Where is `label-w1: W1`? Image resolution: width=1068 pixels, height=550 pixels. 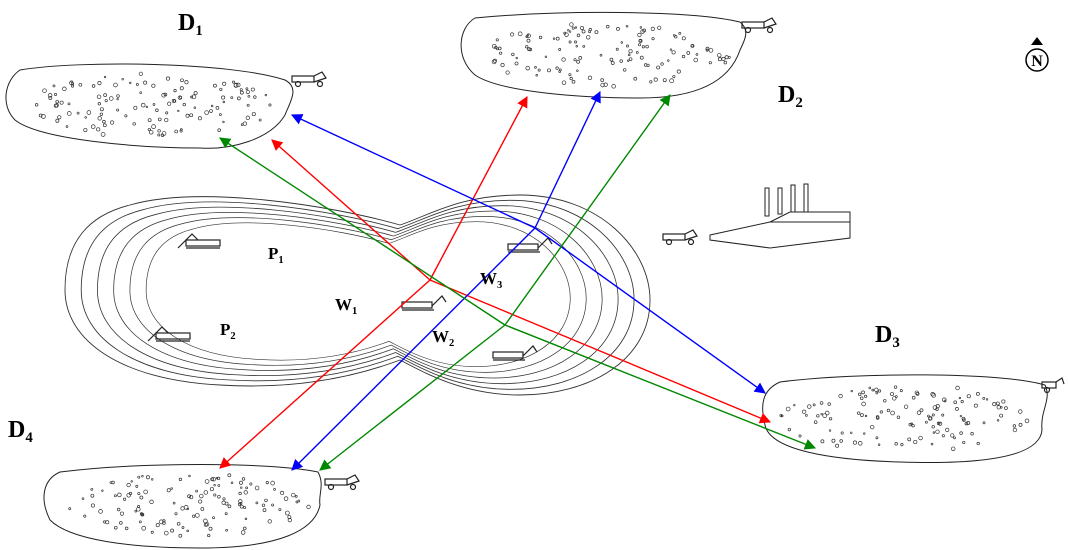 label-w1: W1 is located at coordinates (346, 306).